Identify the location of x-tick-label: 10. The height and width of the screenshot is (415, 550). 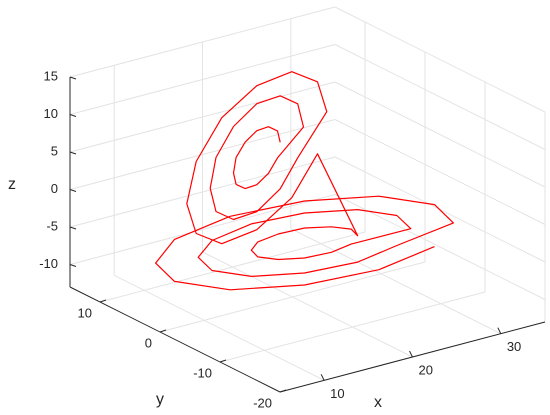
(337, 393).